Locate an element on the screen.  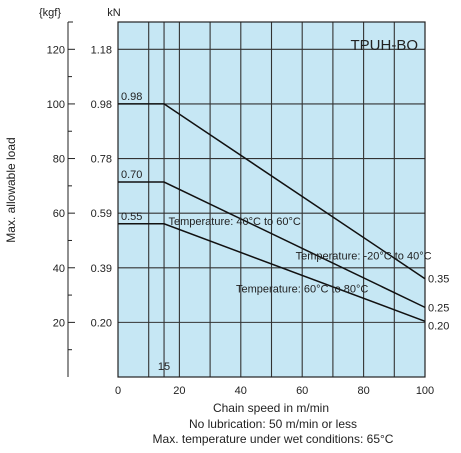
series-end-label: 0.20 is located at coordinates (438, 326).